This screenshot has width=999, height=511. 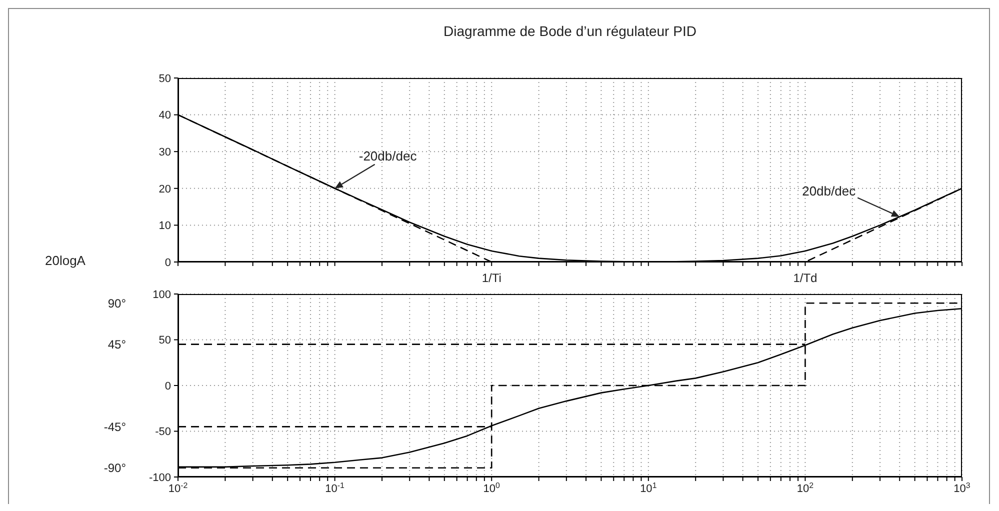 I want to click on x-tick-label: 10$^{-1}$, so click(x=335, y=487).